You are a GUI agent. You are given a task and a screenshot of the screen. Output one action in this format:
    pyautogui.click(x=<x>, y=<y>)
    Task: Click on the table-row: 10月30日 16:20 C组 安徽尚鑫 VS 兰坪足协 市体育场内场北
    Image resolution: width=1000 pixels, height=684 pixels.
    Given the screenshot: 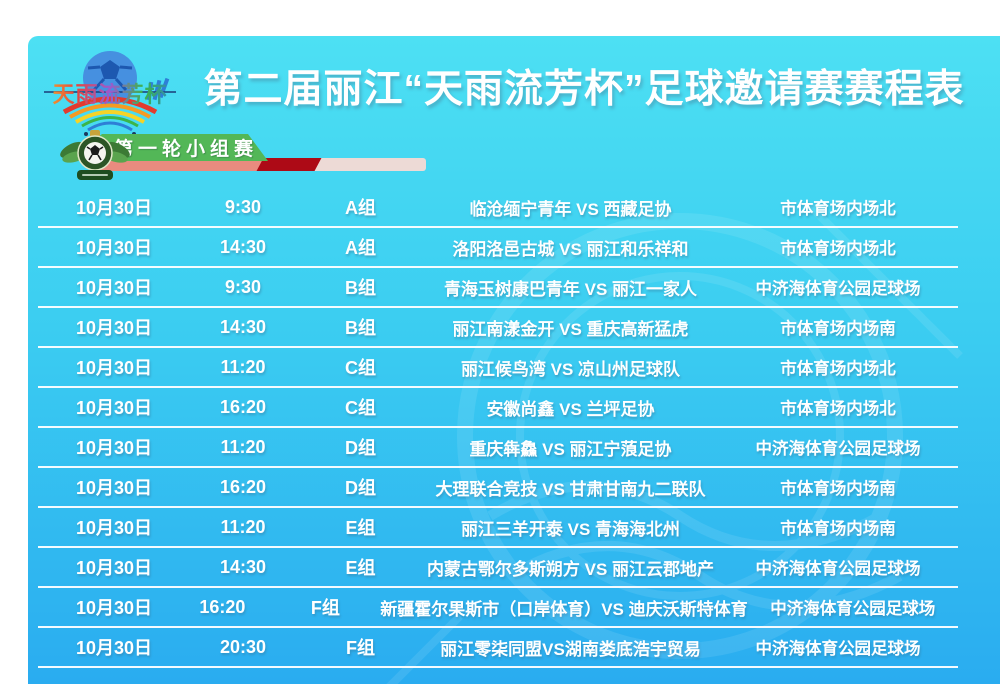 What is the action you would take?
    pyautogui.click(x=498, y=408)
    